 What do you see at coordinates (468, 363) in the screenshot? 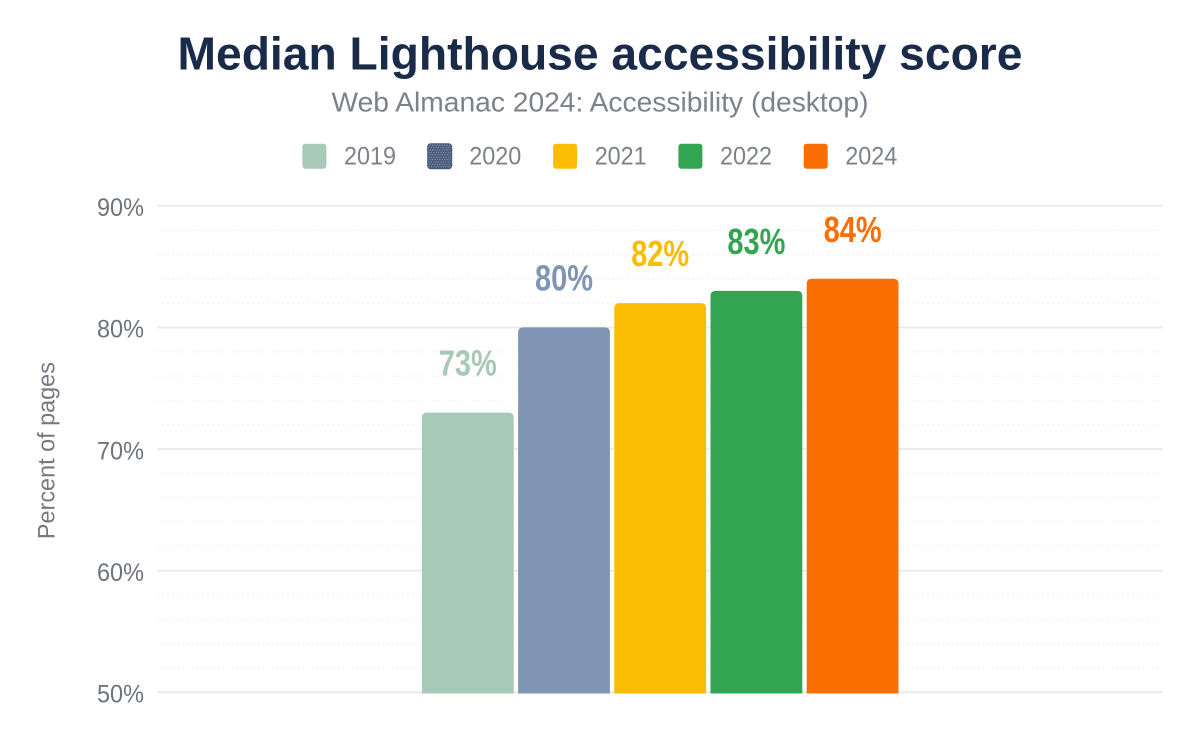
I see `svg-text: 73%` at bounding box center [468, 363].